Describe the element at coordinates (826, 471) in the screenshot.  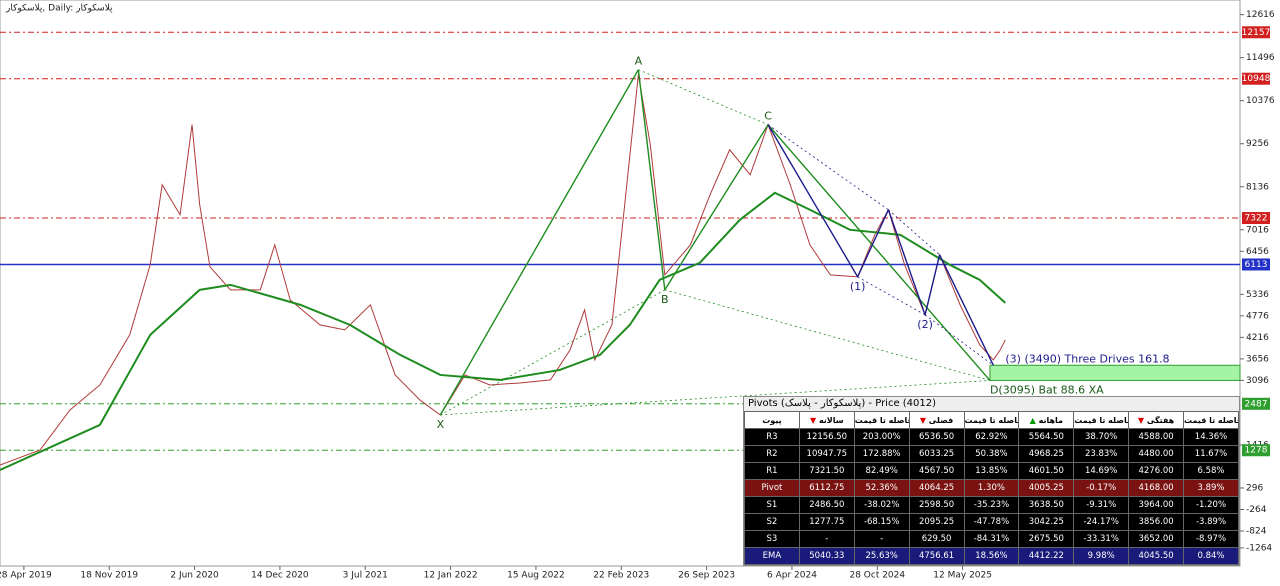
I see `table-cell: 7321.50` at that location.